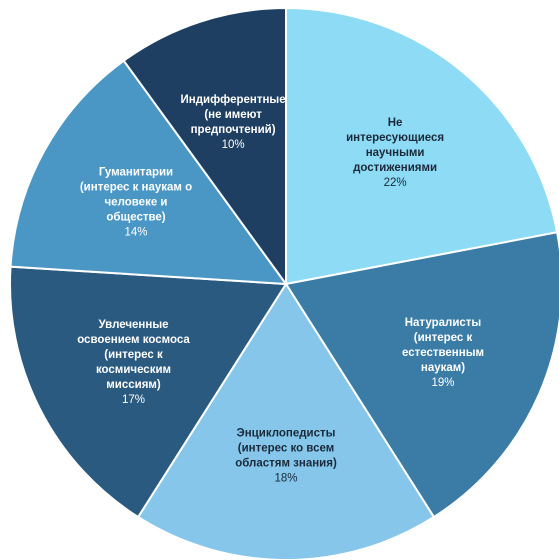 The width and height of the screenshot is (559, 560). What do you see at coordinates (135, 218) in the screenshot?
I see `slice-label-line: обществе)` at bounding box center [135, 218].